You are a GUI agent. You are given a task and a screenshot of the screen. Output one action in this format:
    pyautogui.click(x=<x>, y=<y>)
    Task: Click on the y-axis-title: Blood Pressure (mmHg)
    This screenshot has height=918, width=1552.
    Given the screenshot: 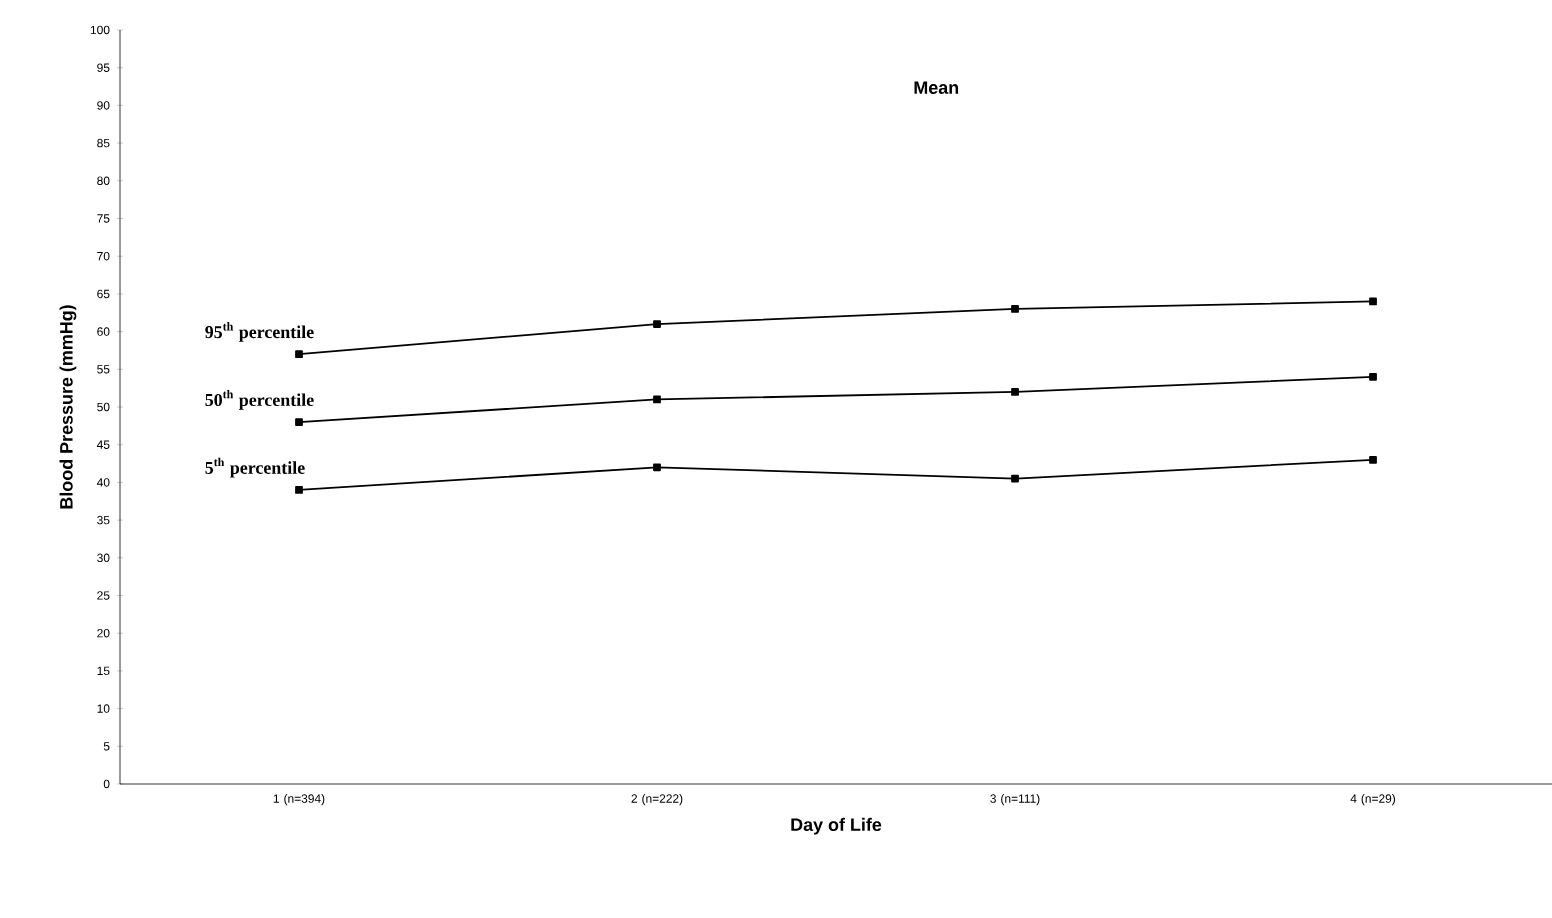 What is the action you would take?
    pyautogui.click(x=68, y=407)
    